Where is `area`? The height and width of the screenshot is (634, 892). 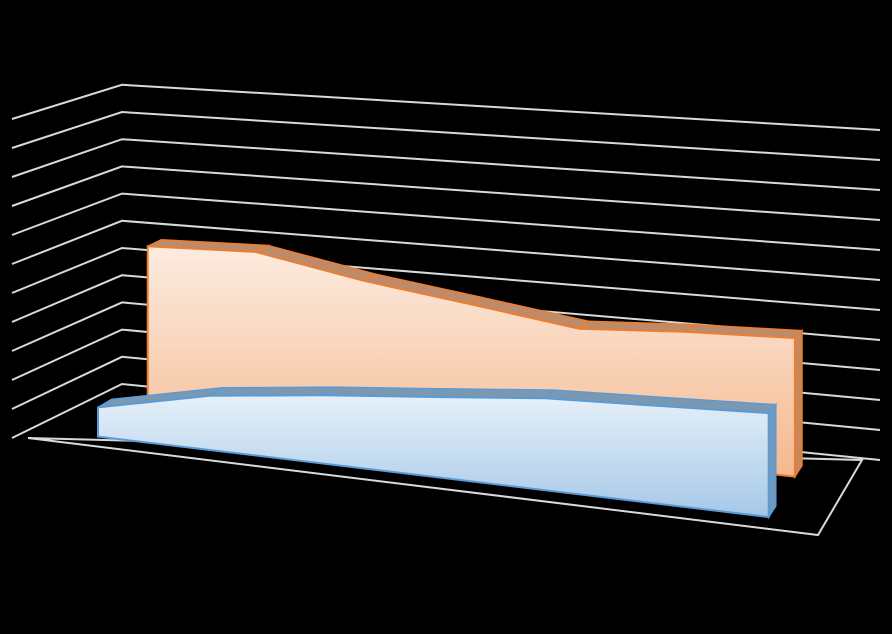
area is located at coordinates (433, 456).